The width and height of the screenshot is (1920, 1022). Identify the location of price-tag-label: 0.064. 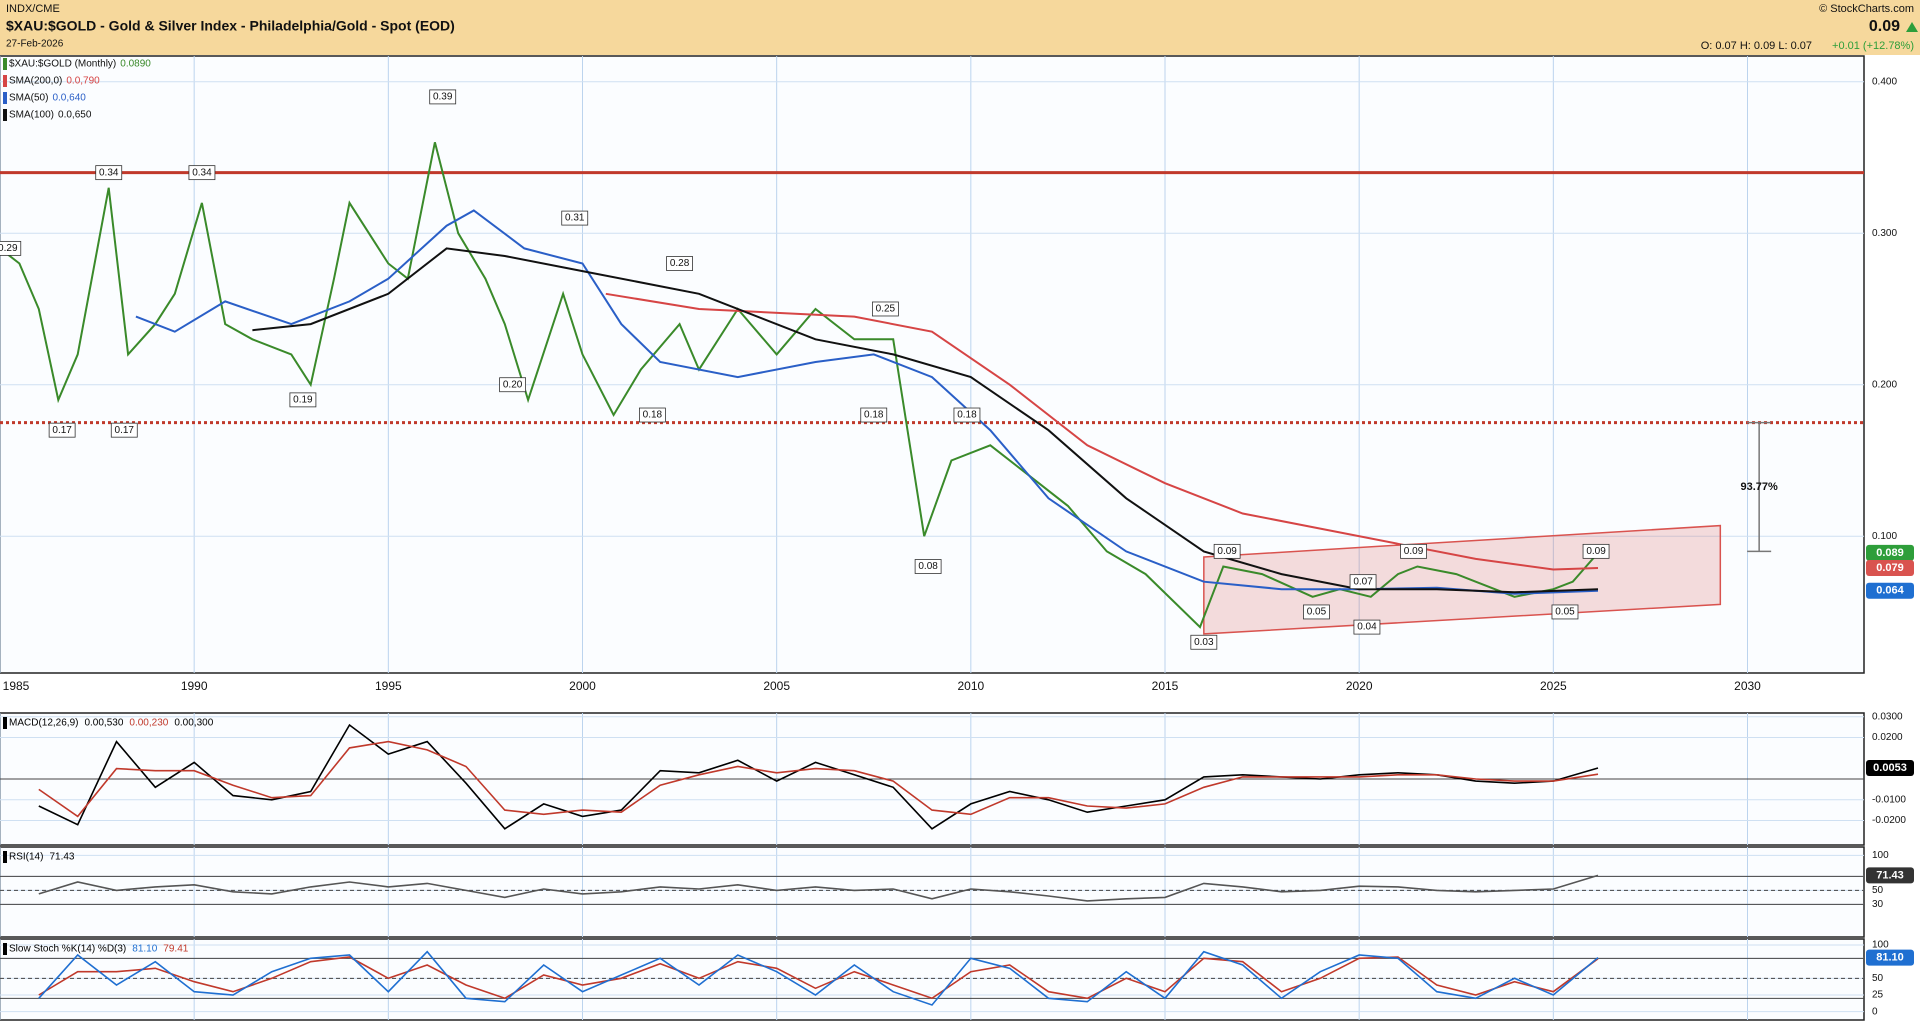
(1890, 591).